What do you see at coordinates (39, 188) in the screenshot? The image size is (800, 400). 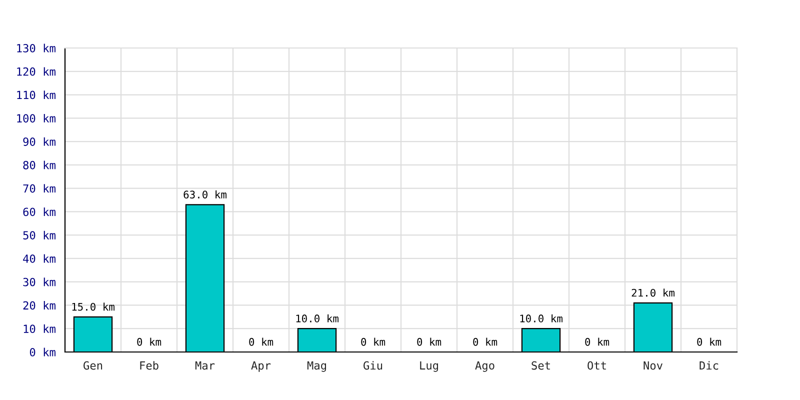 I see `y-tick-label: 70 km` at bounding box center [39, 188].